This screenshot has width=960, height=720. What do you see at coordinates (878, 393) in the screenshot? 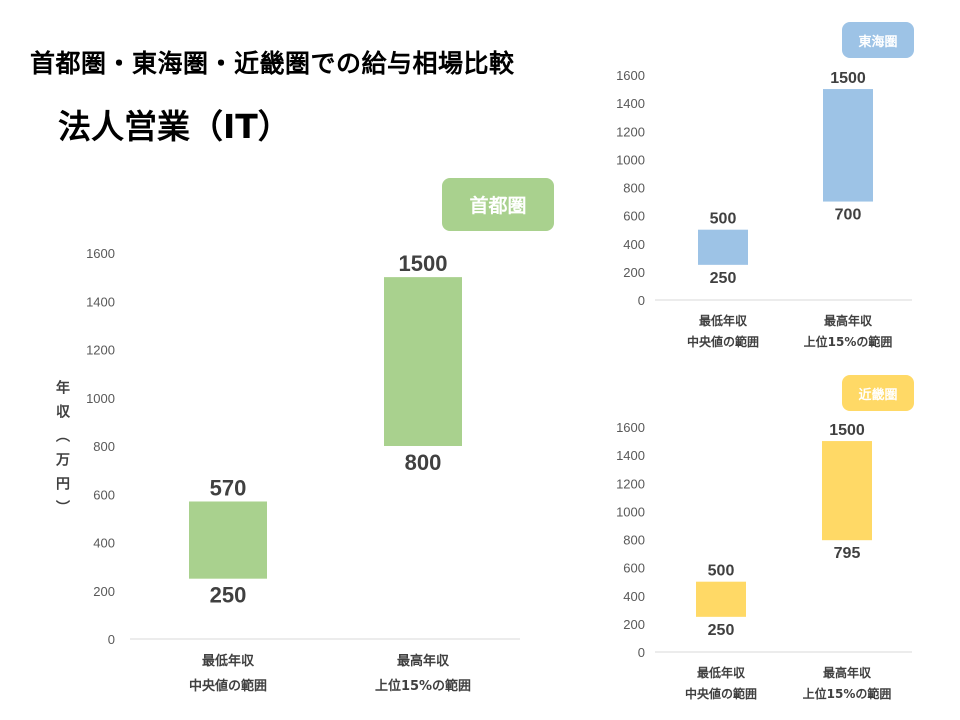
I see `region-badge: 近畿圏` at bounding box center [878, 393].